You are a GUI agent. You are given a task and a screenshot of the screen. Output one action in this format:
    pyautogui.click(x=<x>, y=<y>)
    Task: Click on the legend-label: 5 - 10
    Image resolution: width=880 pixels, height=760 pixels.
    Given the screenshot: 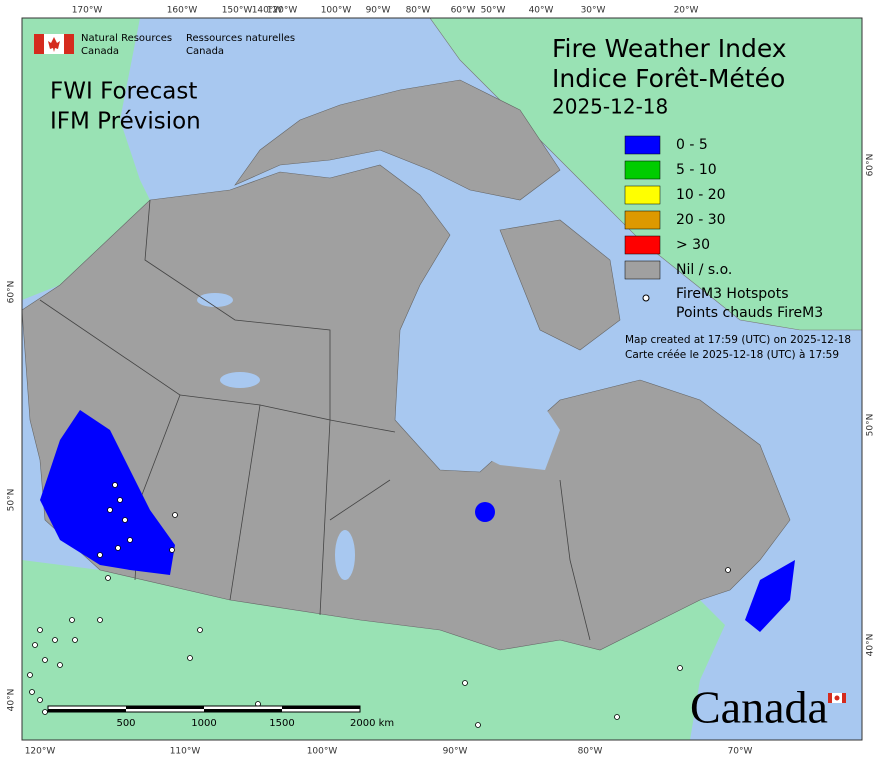 What is the action you would take?
    pyautogui.click(x=696, y=170)
    